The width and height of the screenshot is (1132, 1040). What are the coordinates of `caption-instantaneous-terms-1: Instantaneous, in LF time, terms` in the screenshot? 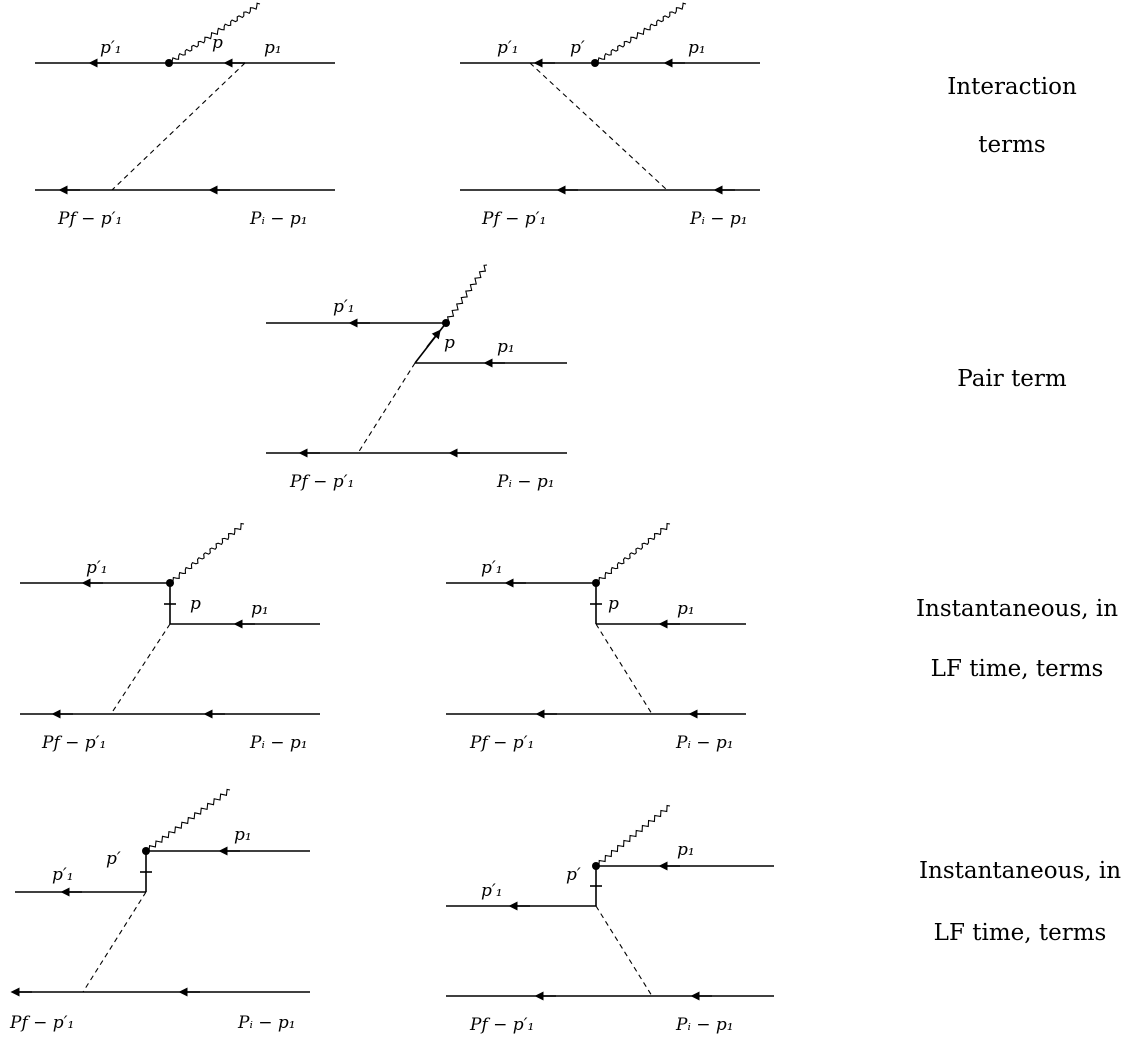 It's located at (1017, 639).